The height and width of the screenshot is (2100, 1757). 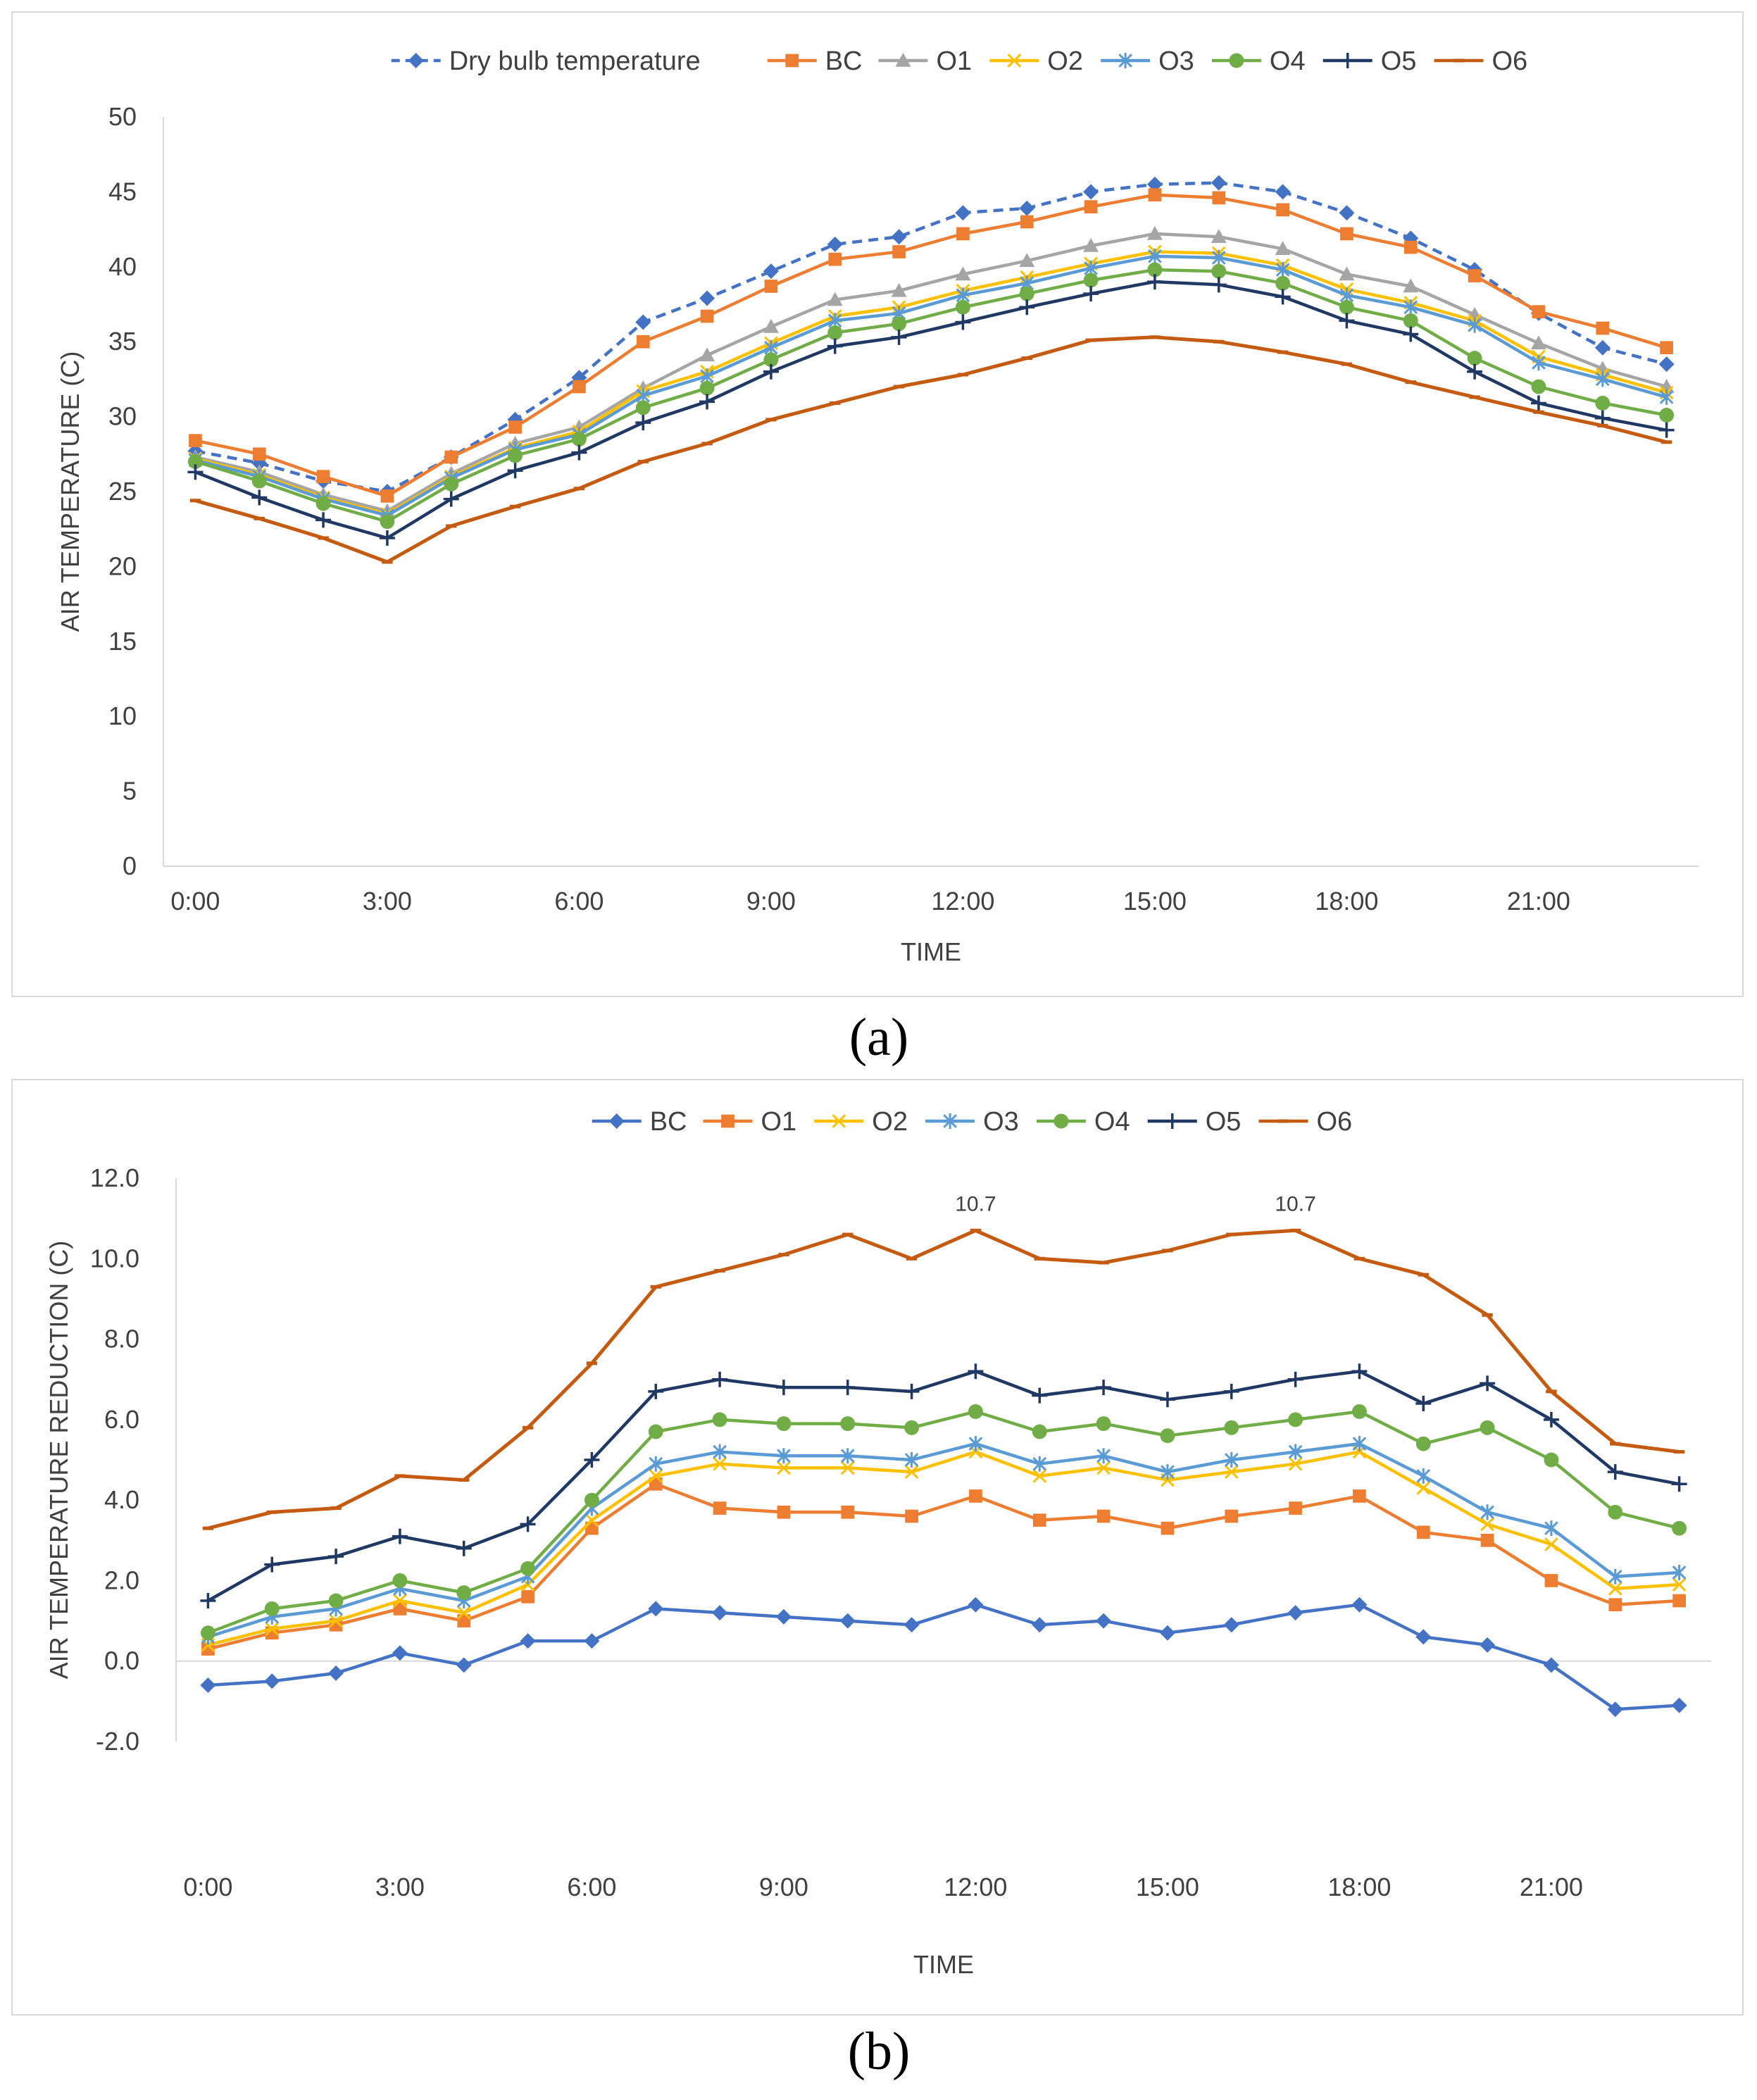 I want to click on caption-a: (a), so click(x=879, y=1037).